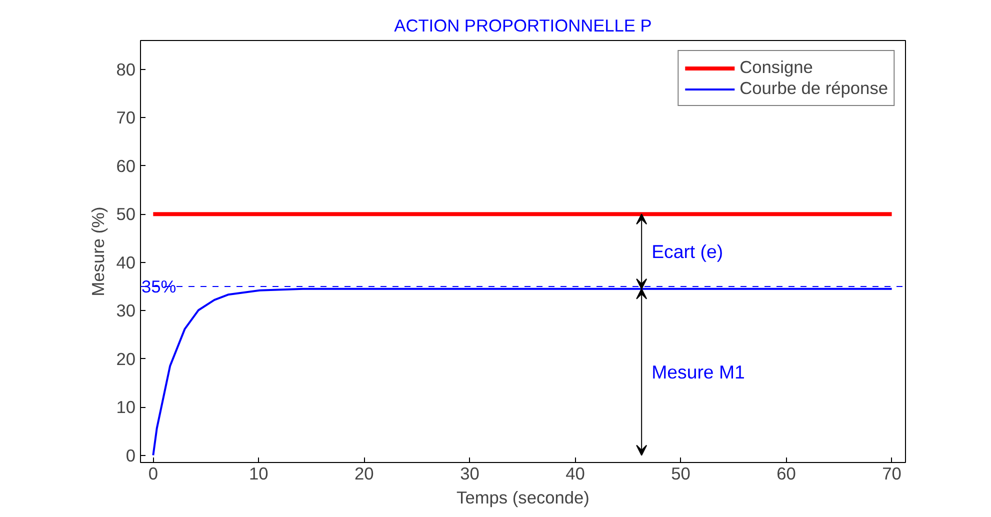  Describe the element at coordinates (688, 251) in the screenshot. I see `annotation: Ecart (e)` at that location.